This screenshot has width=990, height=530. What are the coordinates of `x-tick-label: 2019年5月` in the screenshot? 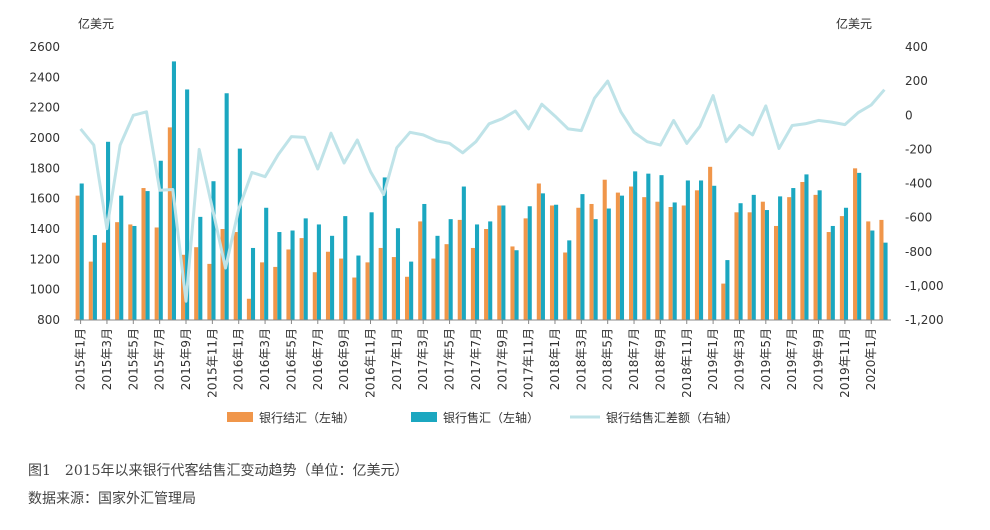 It's located at (766, 359).